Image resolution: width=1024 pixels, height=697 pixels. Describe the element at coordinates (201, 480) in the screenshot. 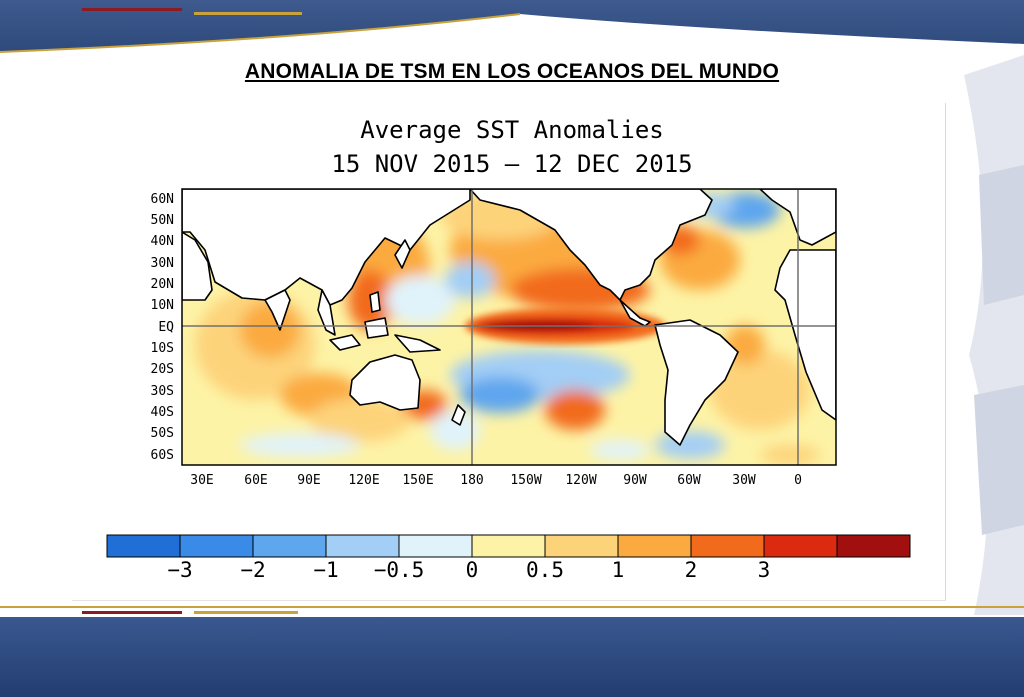

I see `lon-label: 30E` at that location.